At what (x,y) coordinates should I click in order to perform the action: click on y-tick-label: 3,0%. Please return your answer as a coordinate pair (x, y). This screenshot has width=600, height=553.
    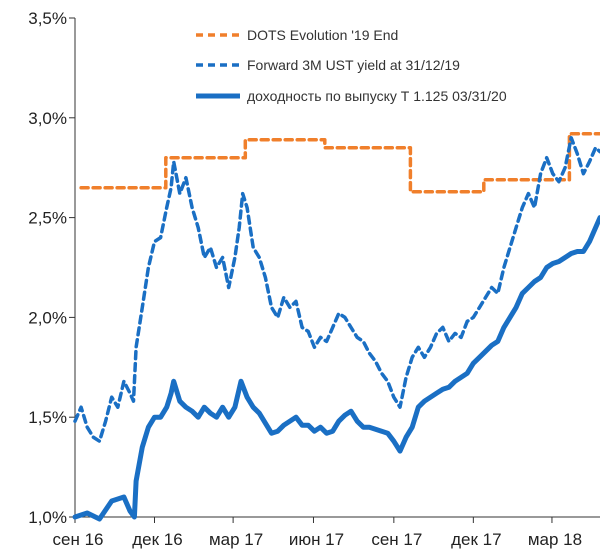
    Looking at the image, I should click on (47, 118).